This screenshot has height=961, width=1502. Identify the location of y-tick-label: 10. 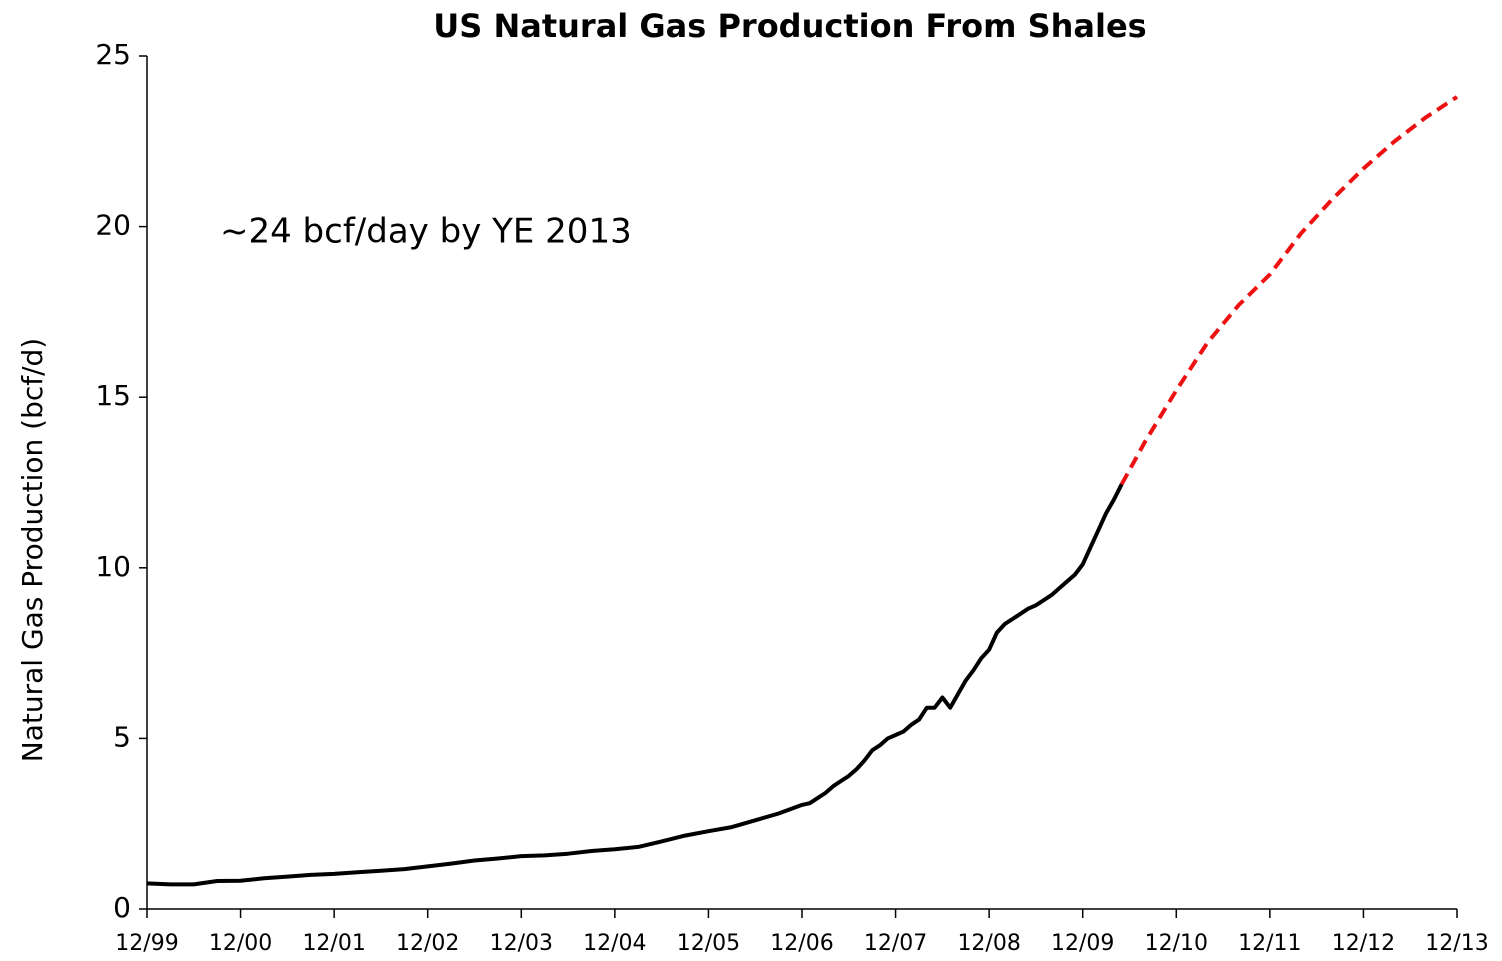
(113, 566).